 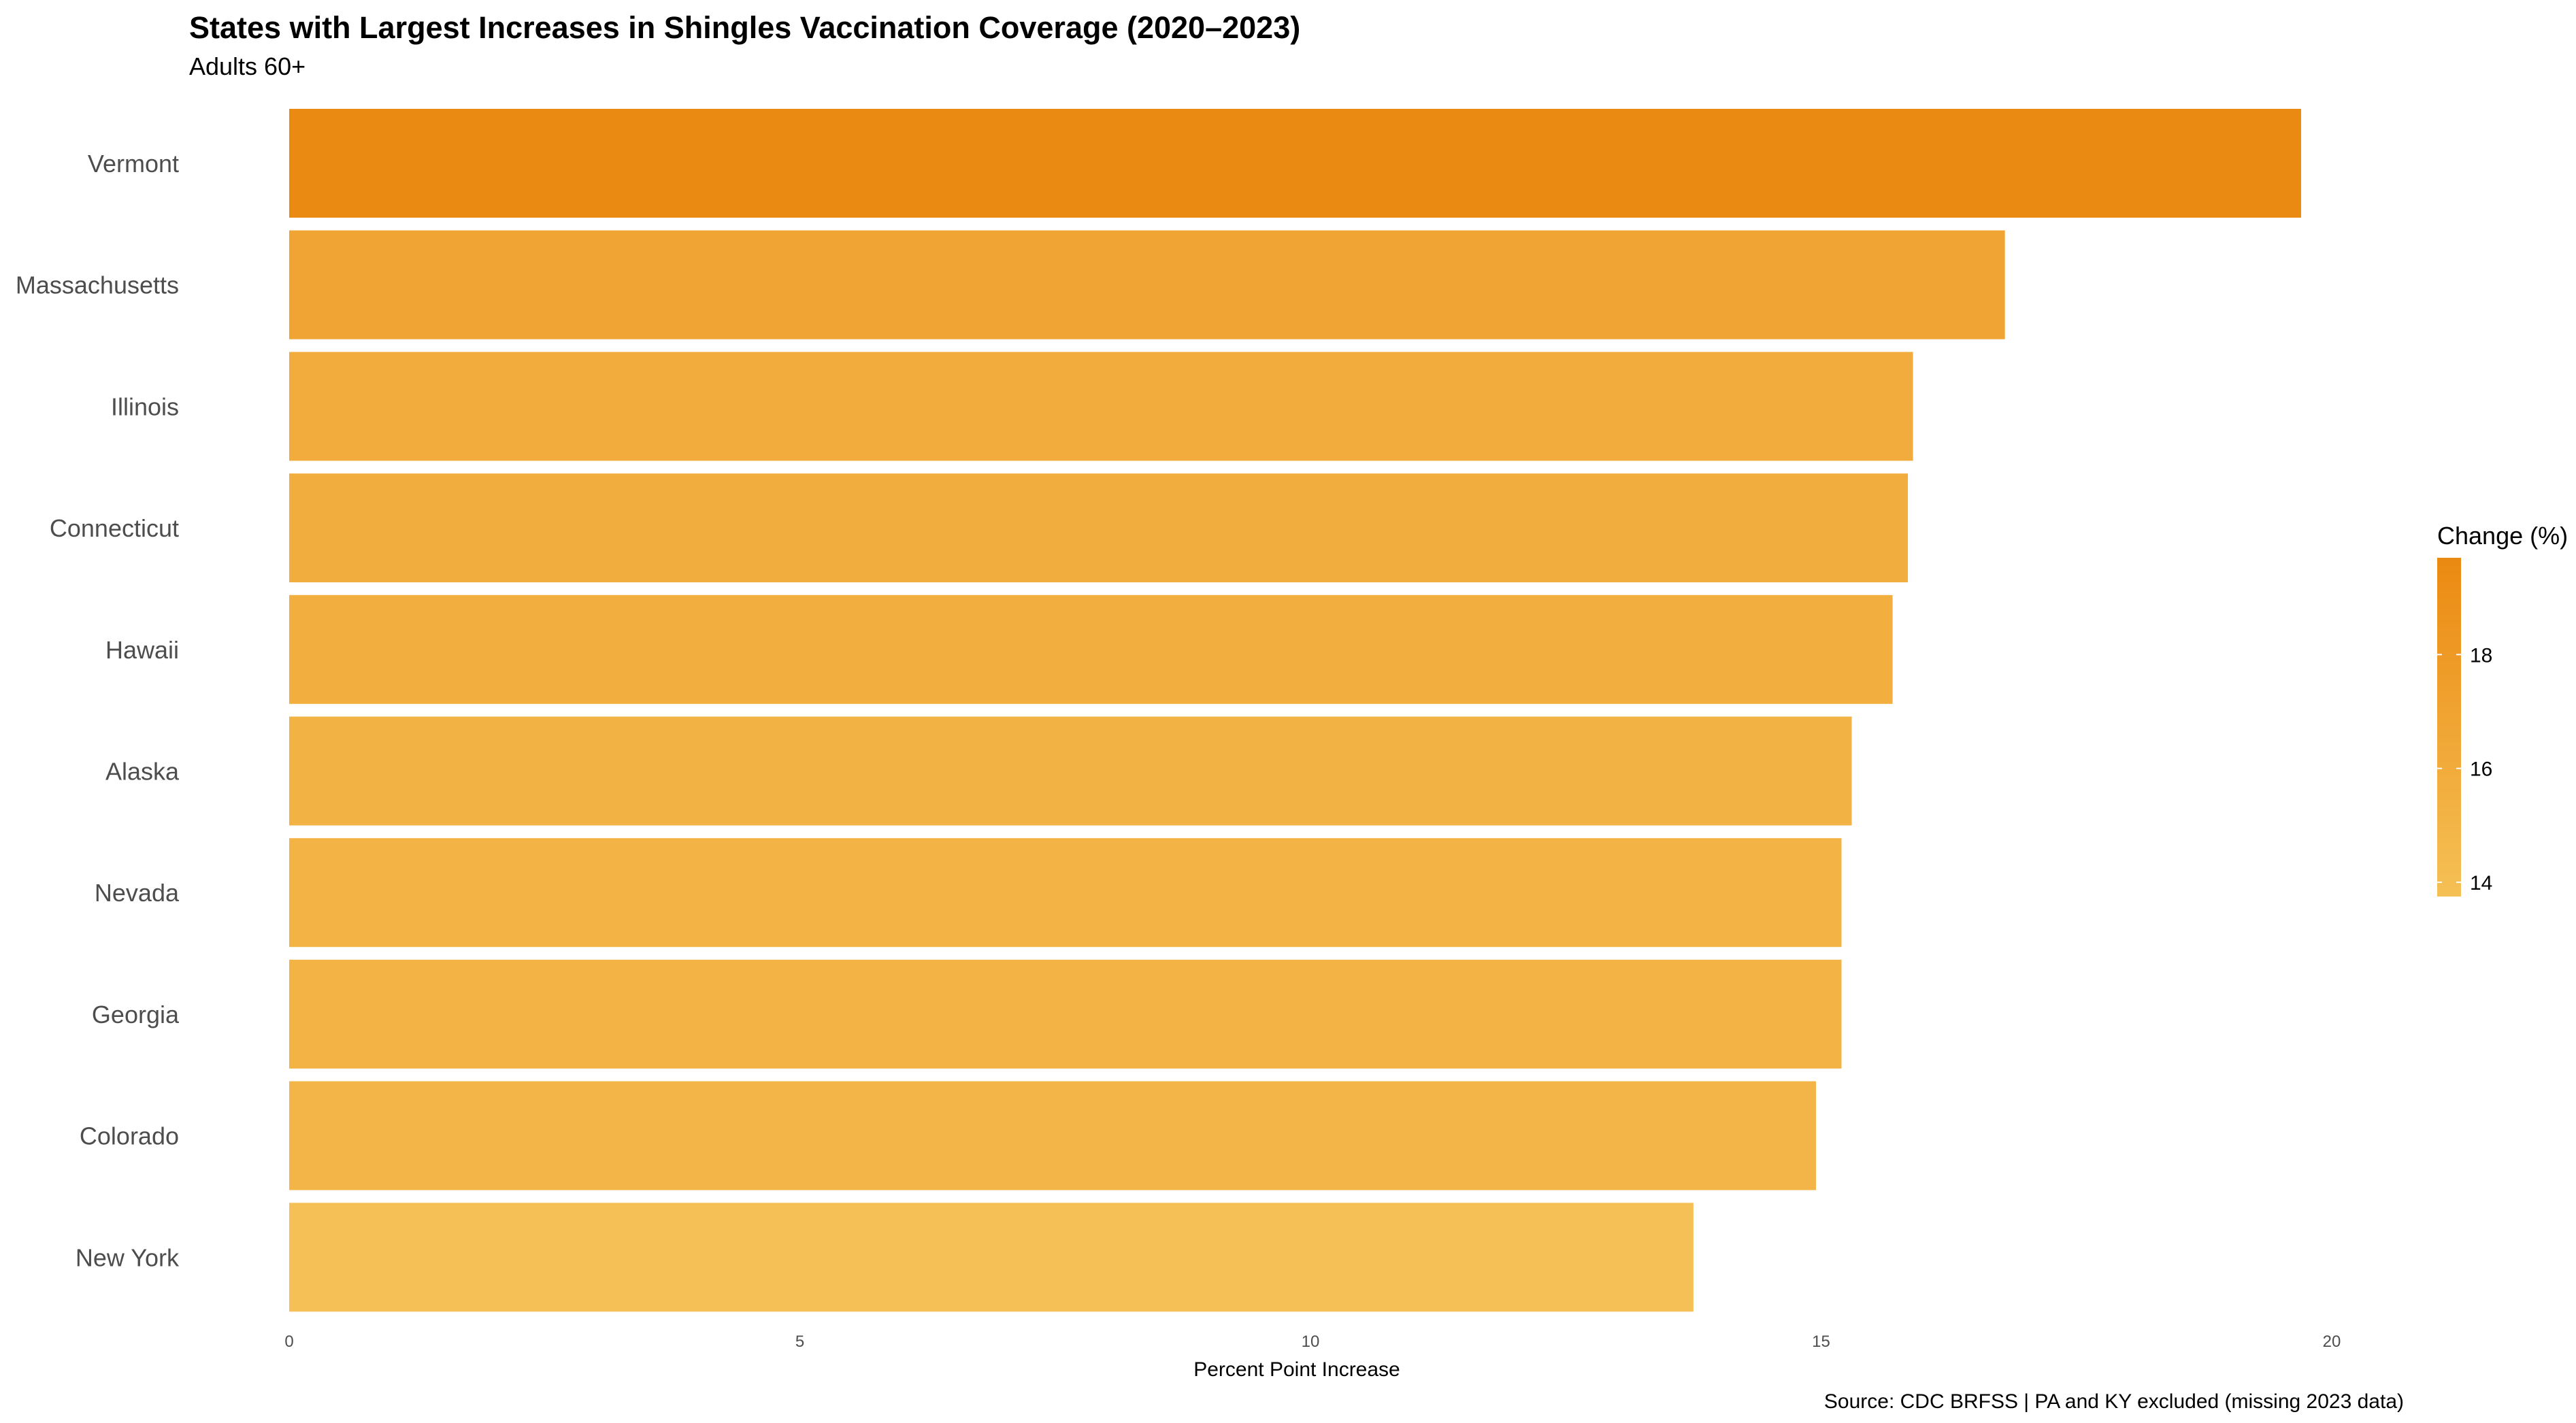 I want to click on color-legend: Change (%) 14 16 18, so click(x=2503, y=709).